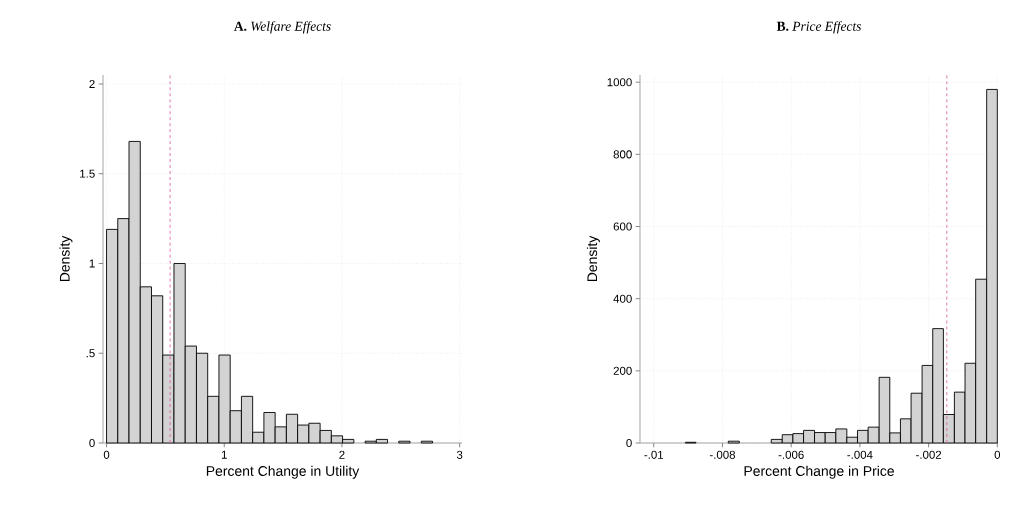 This screenshot has height=508, width=1009. What do you see at coordinates (622, 298) in the screenshot?
I see `y-tick-label: 400` at bounding box center [622, 298].